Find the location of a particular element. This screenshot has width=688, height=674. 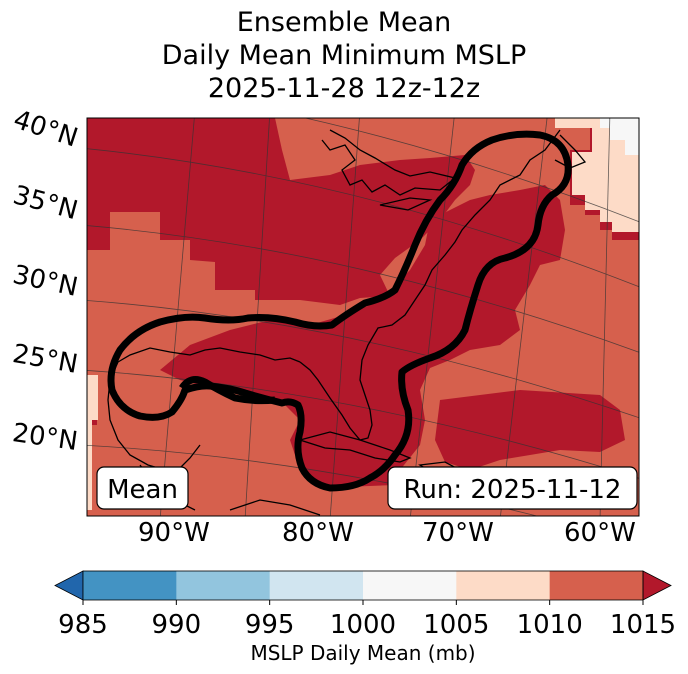

lon-label-60w: 60°W is located at coordinates (600, 533).